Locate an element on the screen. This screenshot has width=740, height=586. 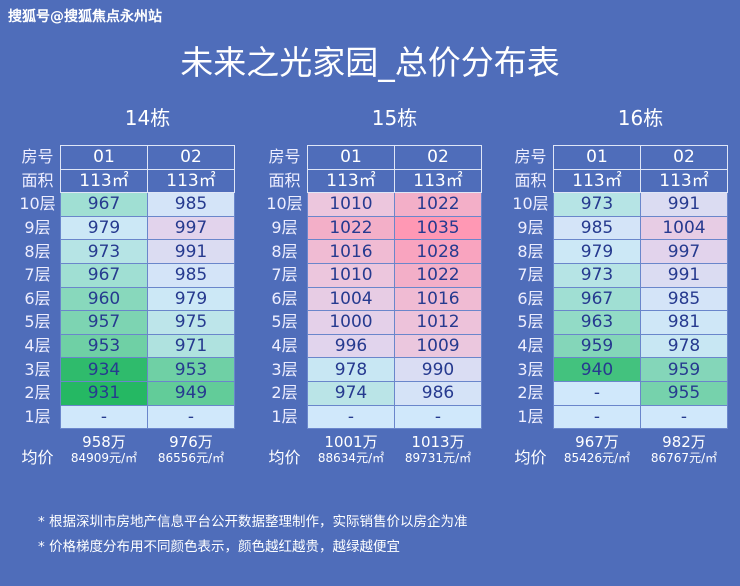
floor-row: 7层 1010 1022 is located at coordinates (372, 275).